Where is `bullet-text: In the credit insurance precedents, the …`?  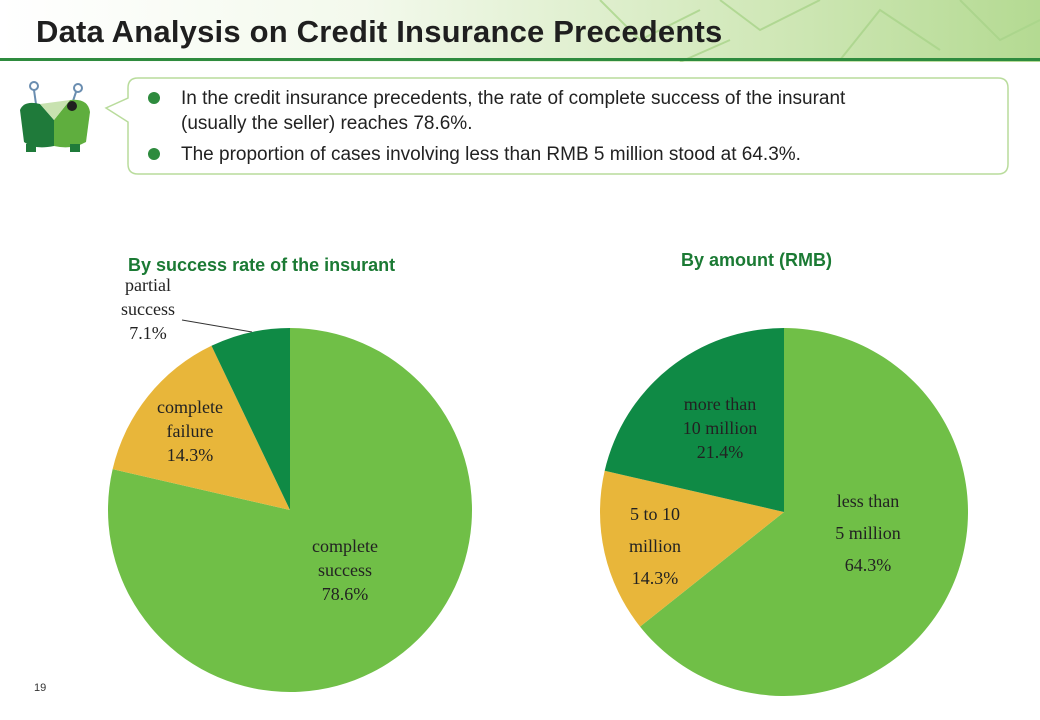 bullet-text: In the credit insurance precedents, the … is located at coordinates (513, 111).